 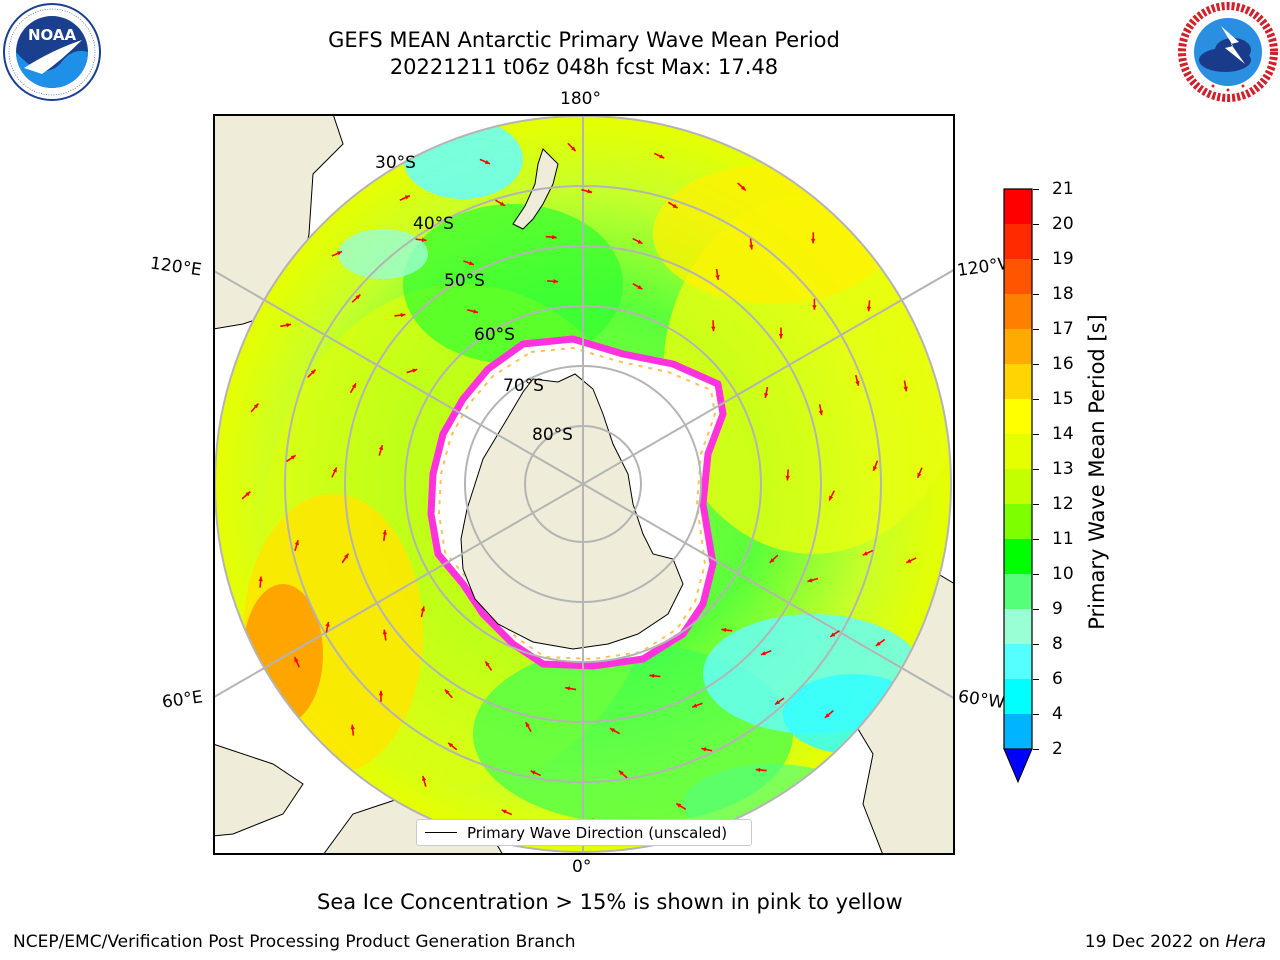 What do you see at coordinates (433, 224) in the screenshot?
I see `lat-label-40s: 40°S` at bounding box center [433, 224].